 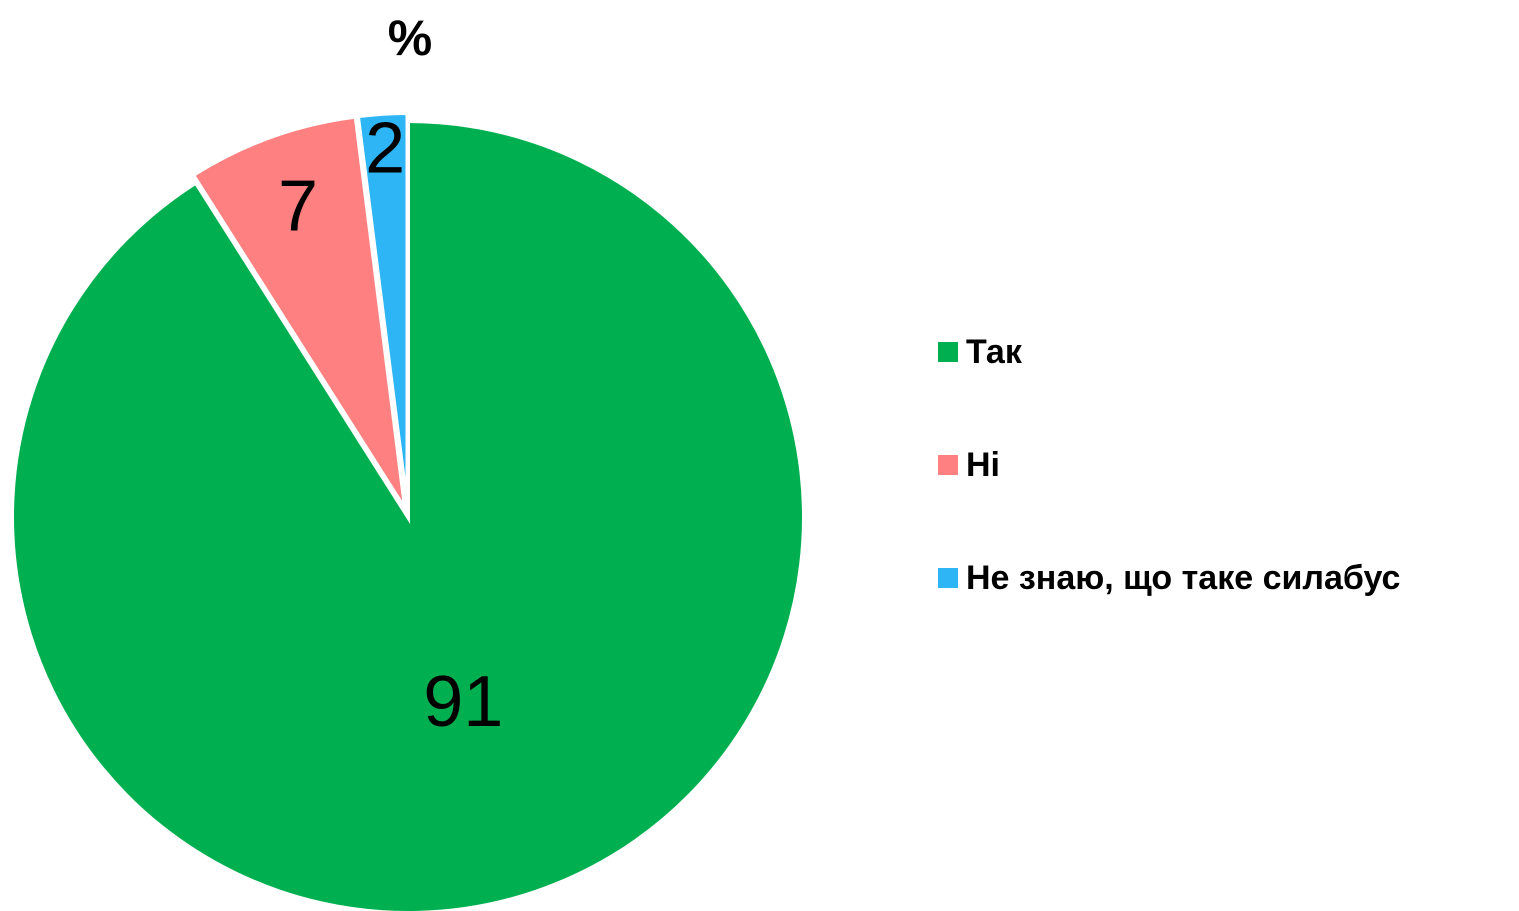 I want to click on chart-title: %, so click(x=410, y=38).